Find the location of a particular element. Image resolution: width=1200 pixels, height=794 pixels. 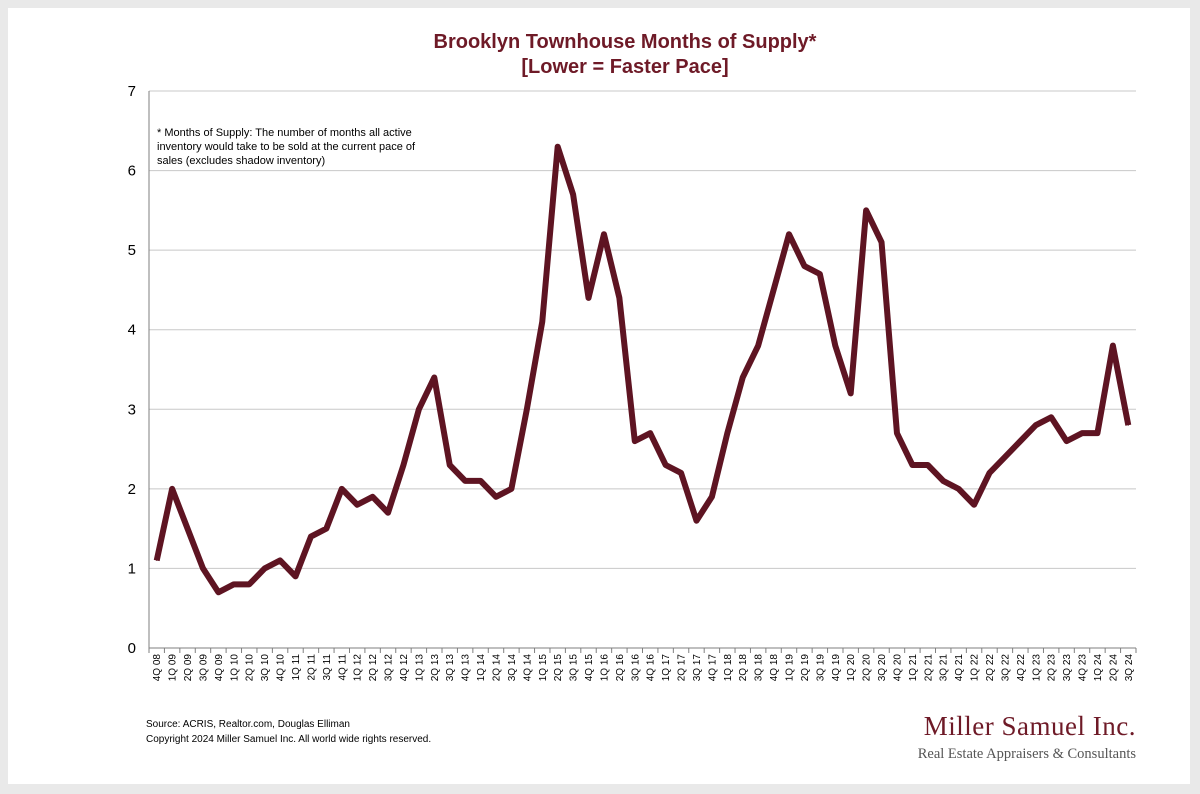

logo-tagline: Real Estate Appraisers & Consultants is located at coordinates (1027, 754).